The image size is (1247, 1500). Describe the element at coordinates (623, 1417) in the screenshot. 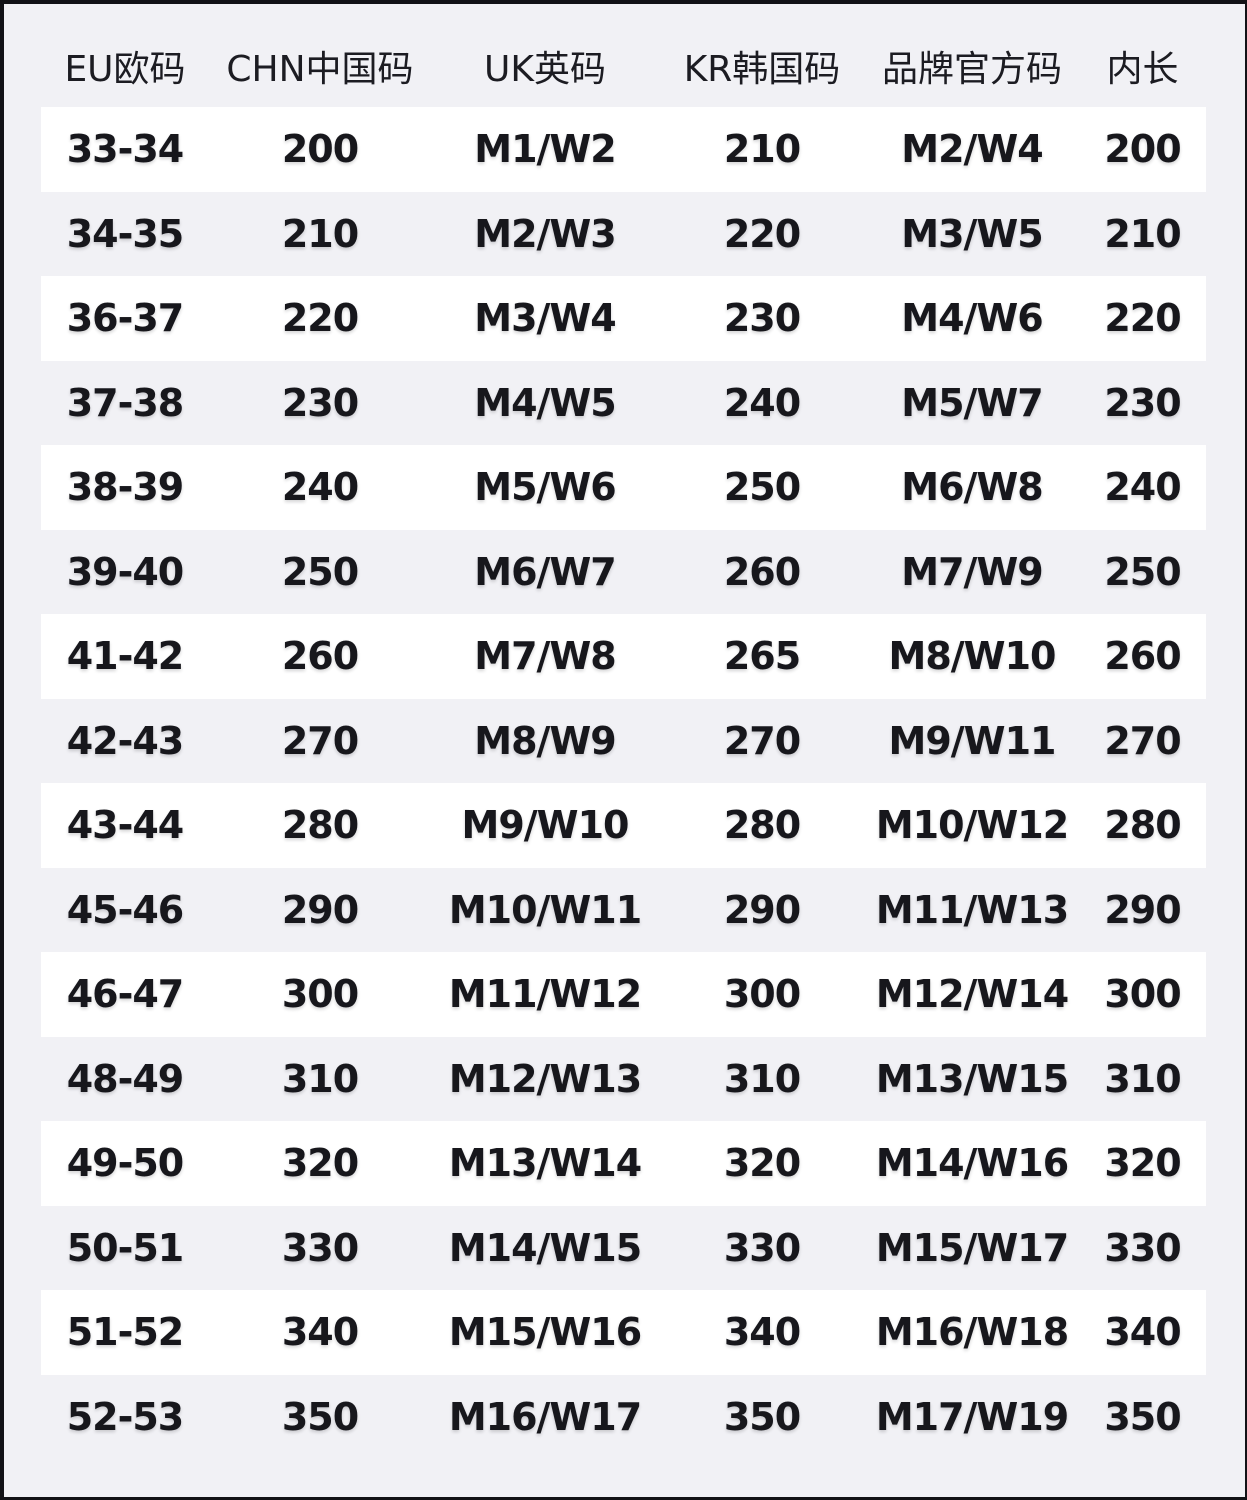

I see `table-row: 52-53 350 M16/W17 350 M17/W19 350` at that location.